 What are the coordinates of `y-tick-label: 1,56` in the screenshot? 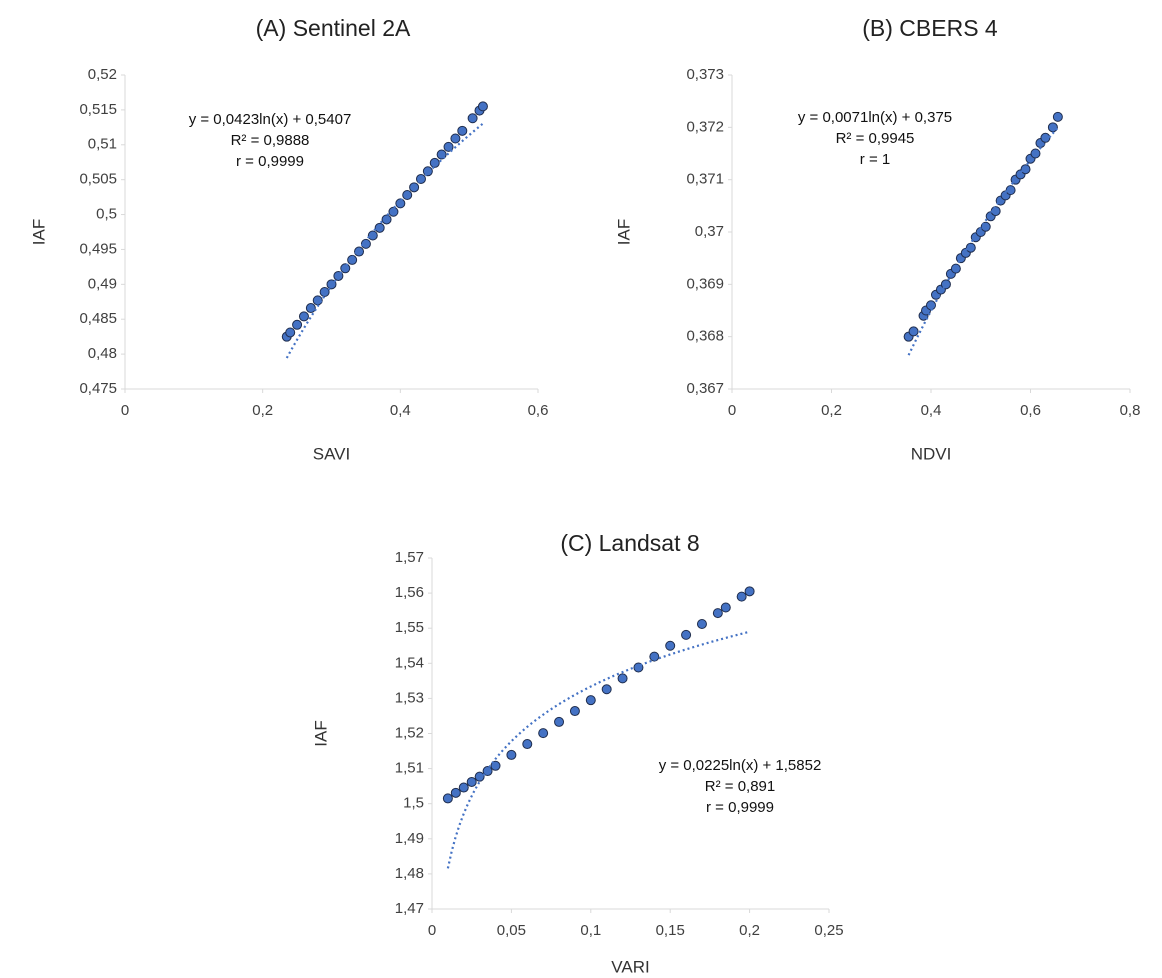 It's located at (409, 592).